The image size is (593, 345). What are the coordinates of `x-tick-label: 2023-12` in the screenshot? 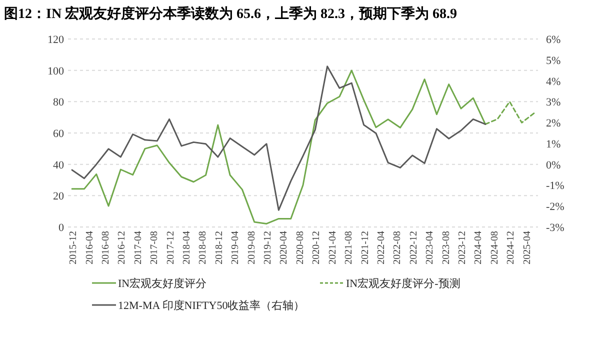 It's located at (462, 247).